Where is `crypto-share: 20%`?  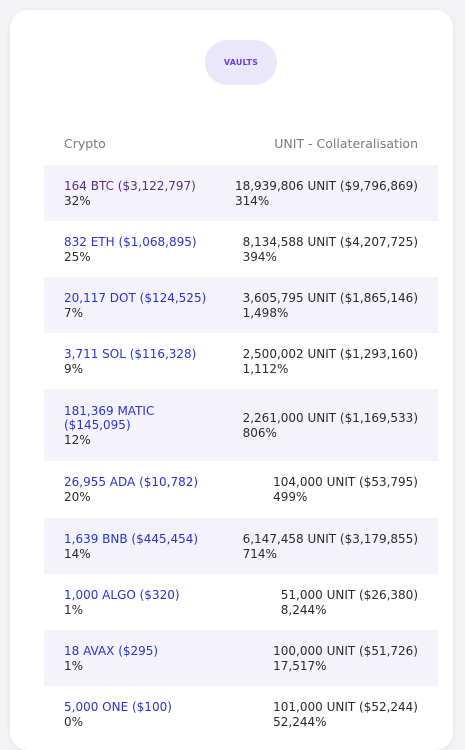
crypto-share: 20% is located at coordinates (77, 497).